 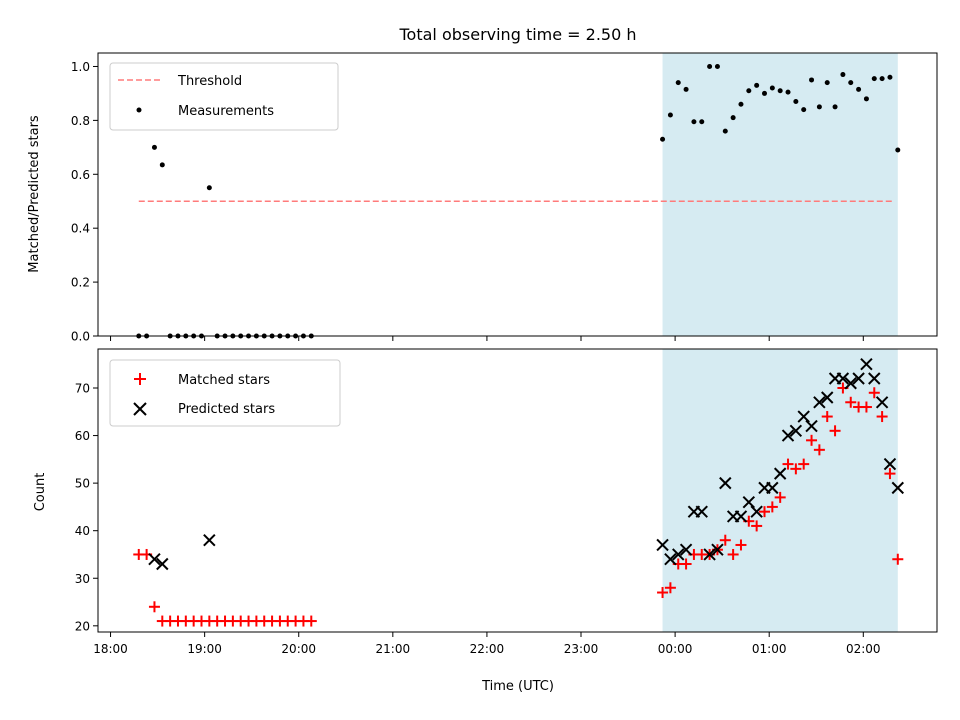 What do you see at coordinates (80, 337) in the screenshot?
I see `y-tick-label: 0.0` at bounding box center [80, 337].